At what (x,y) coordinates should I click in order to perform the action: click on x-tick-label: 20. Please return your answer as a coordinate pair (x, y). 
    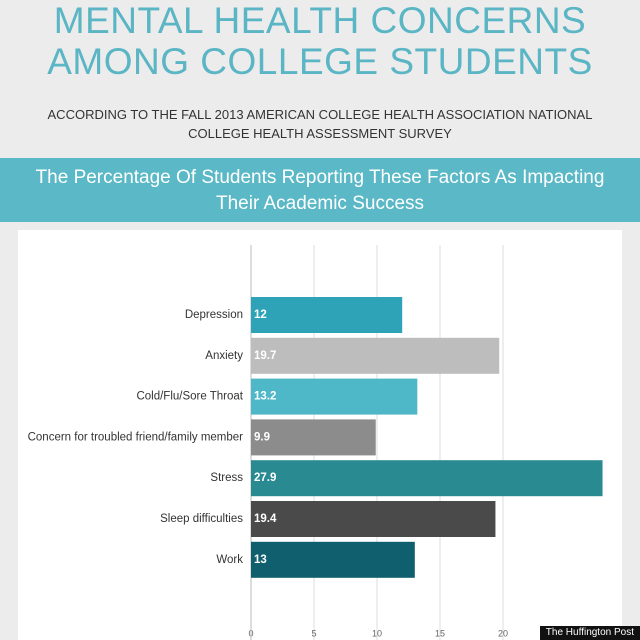
    Looking at the image, I should click on (503, 633).